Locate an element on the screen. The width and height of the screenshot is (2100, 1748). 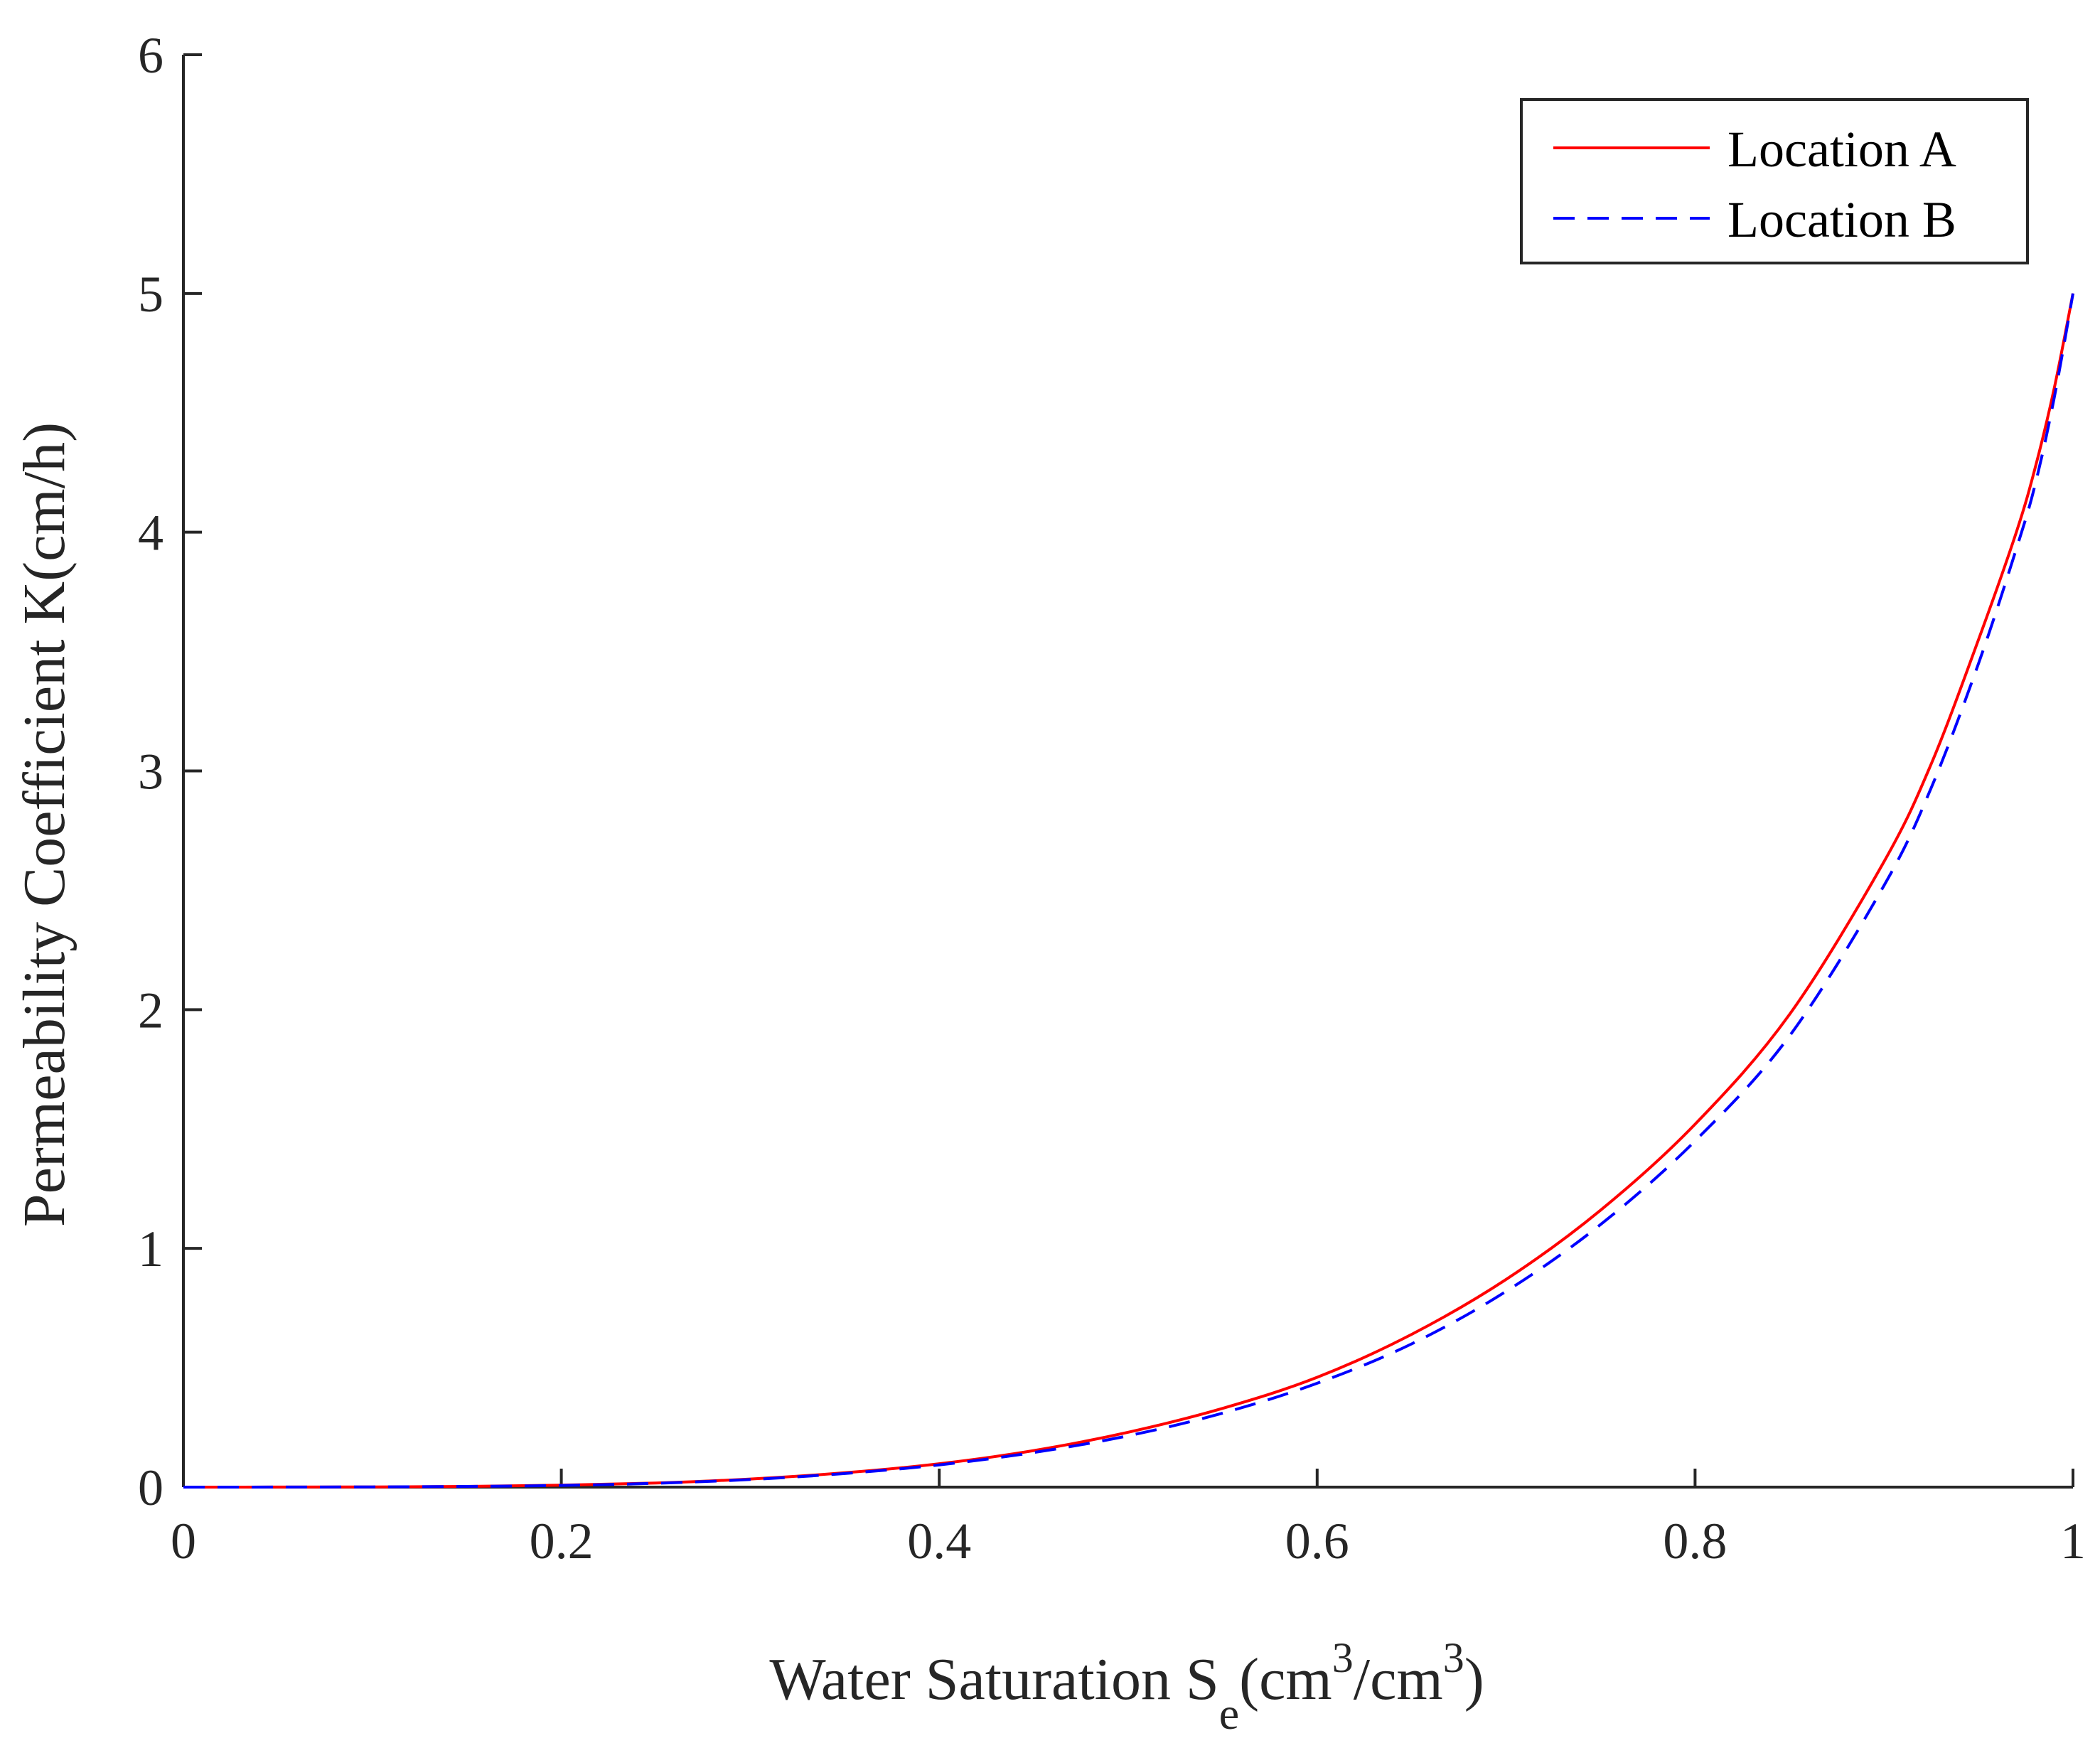
y-tick-label: 6 is located at coordinates (151, 56).